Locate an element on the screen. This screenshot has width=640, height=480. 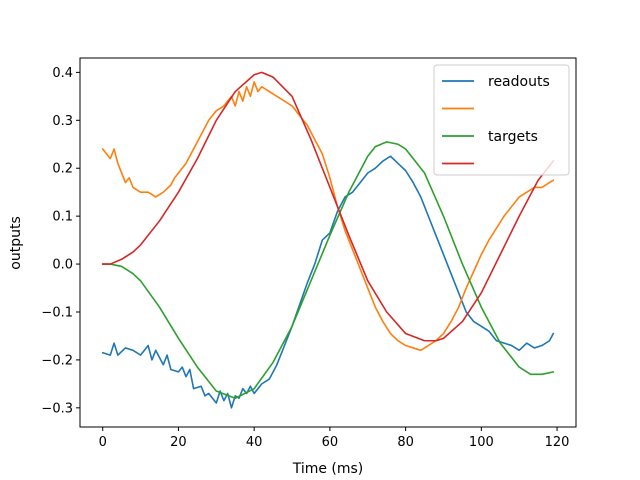
x-axis-label: Time (ms) is located at coordinates (328, 469).